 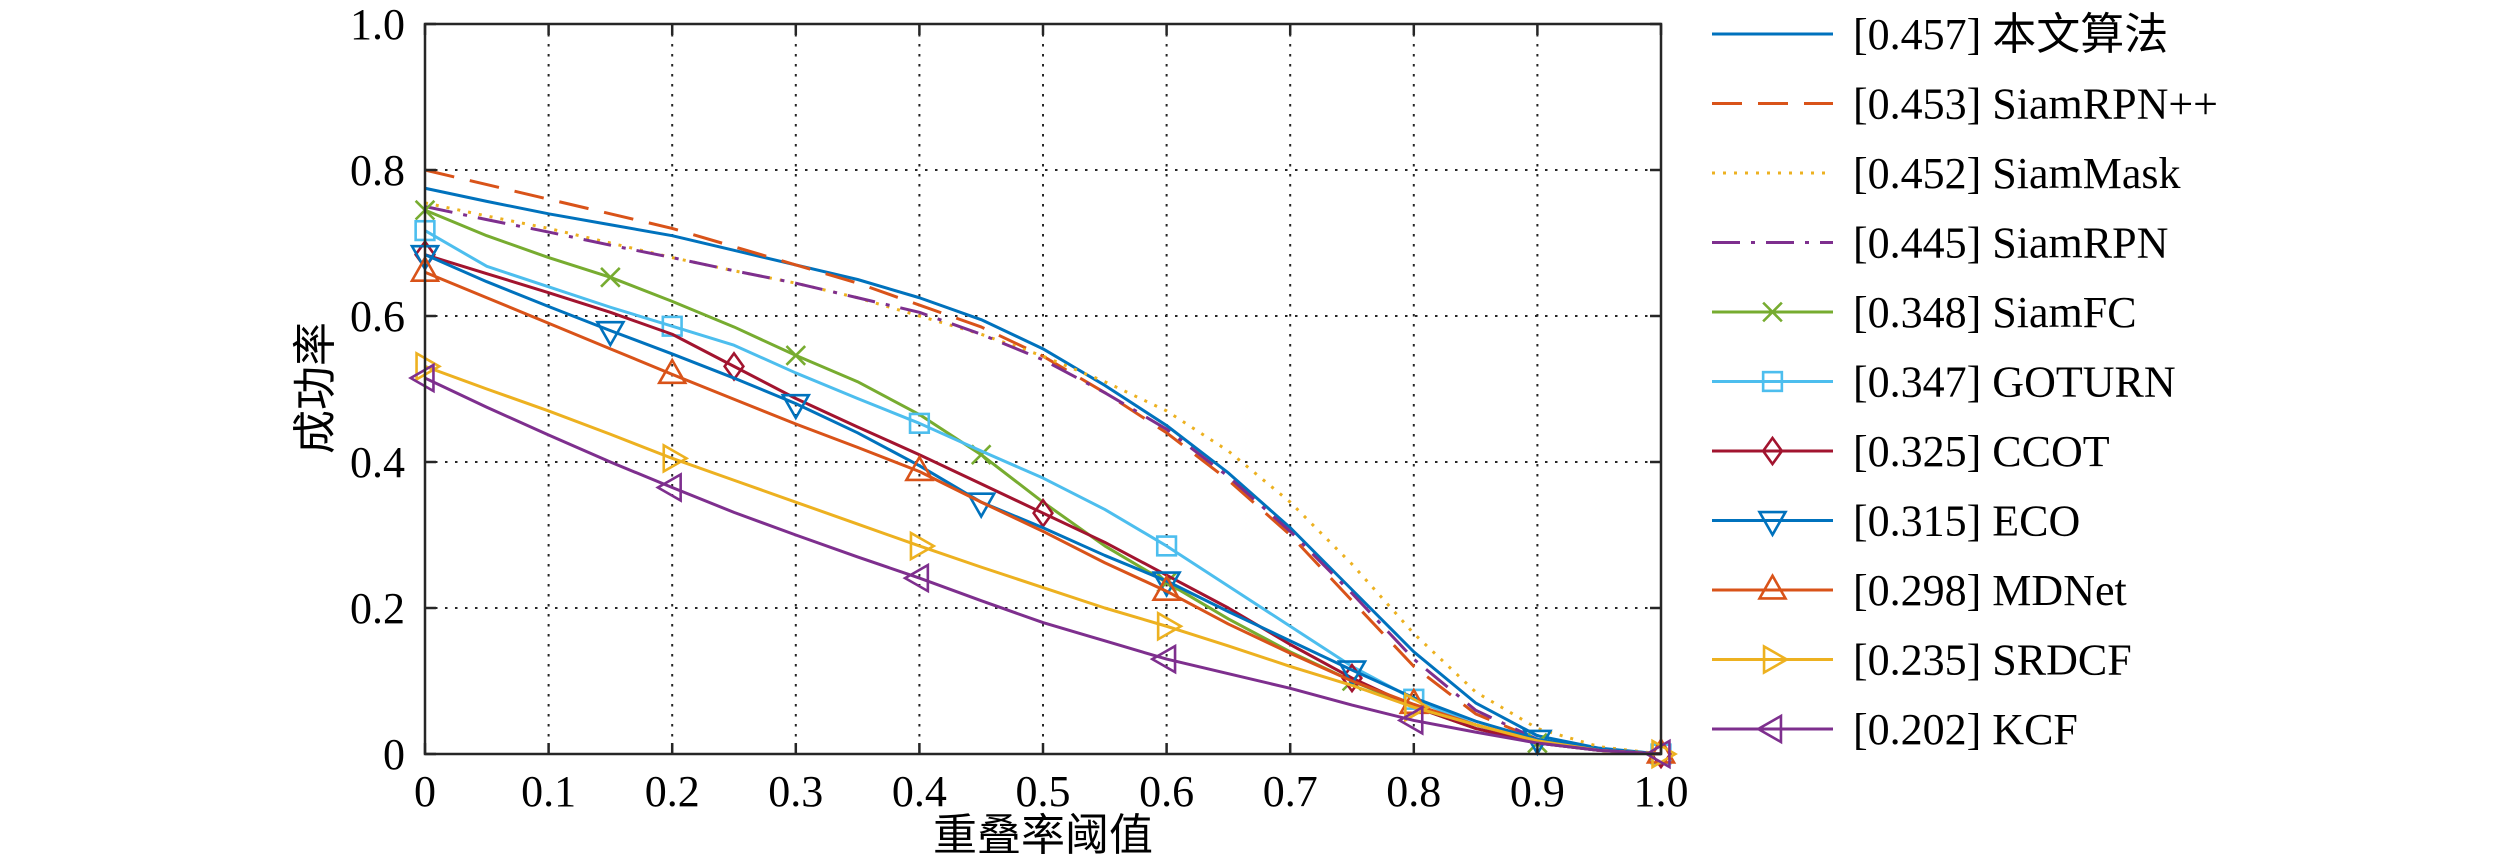 I want to click on y-axis-label: 成功率, so click(x=315, y=388).